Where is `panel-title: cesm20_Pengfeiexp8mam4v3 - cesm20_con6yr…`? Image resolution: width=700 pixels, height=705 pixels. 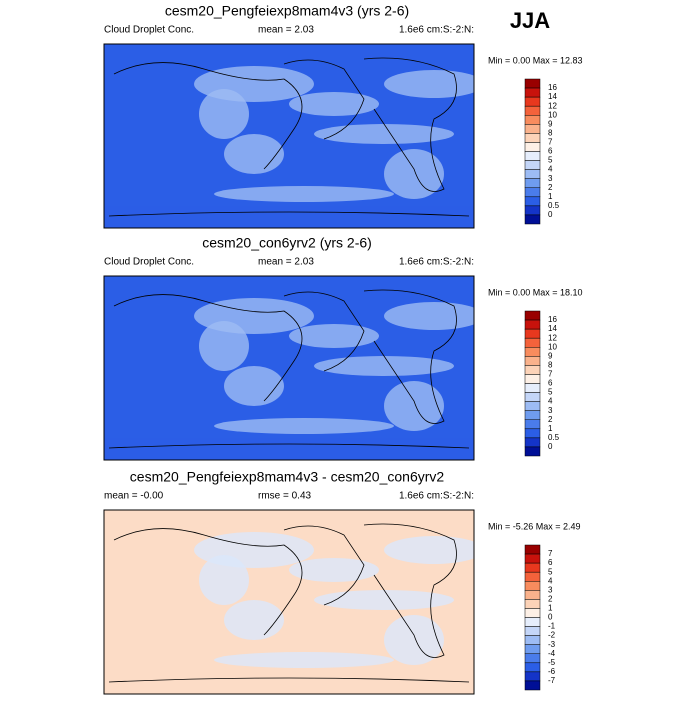
panel-title: cesm20_Pengfeiexp8mam4v3 - cesm20_con6yr… is located at coordinates (287, 477).